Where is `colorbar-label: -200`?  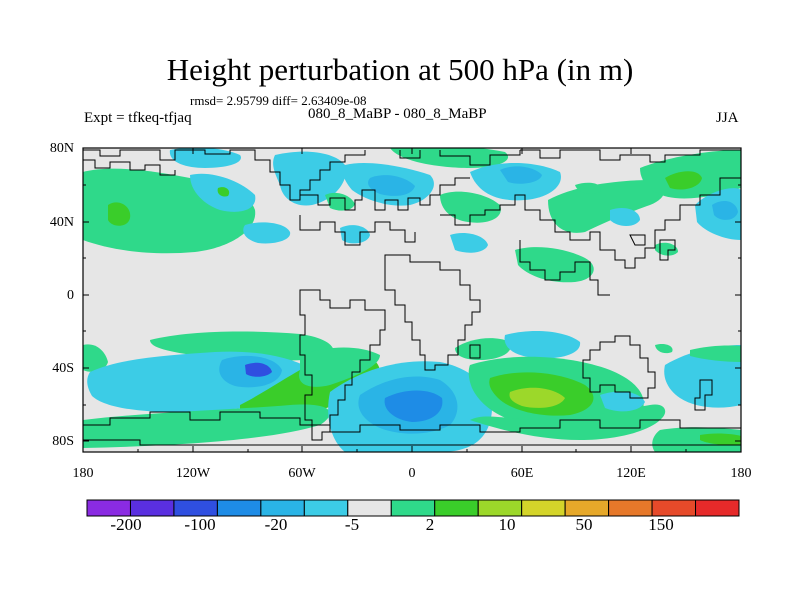 colorbar-label: -200 is located at coordinates (126, 524).